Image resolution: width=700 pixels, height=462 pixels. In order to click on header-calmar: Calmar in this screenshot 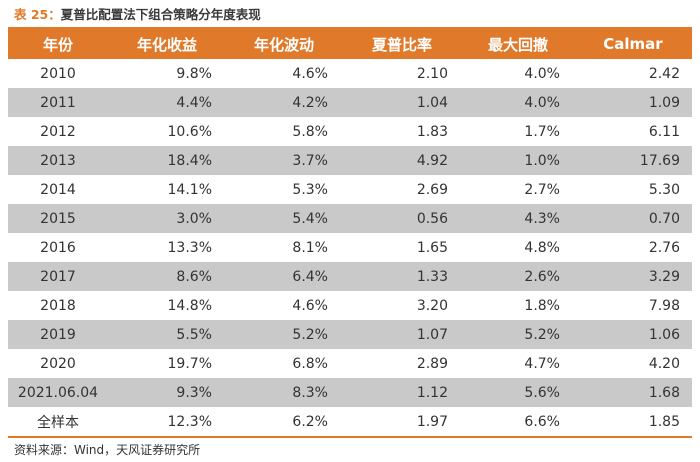, I will do `click(633, 44)`.